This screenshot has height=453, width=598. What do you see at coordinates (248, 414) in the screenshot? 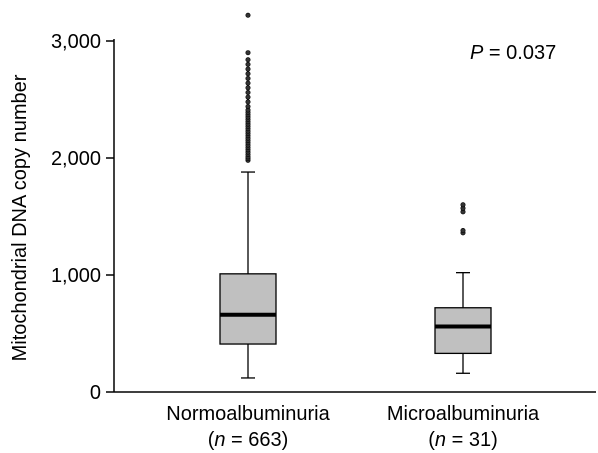
I see `x-category-label: Normoalbuminuria` at bounding box center [248, 414].